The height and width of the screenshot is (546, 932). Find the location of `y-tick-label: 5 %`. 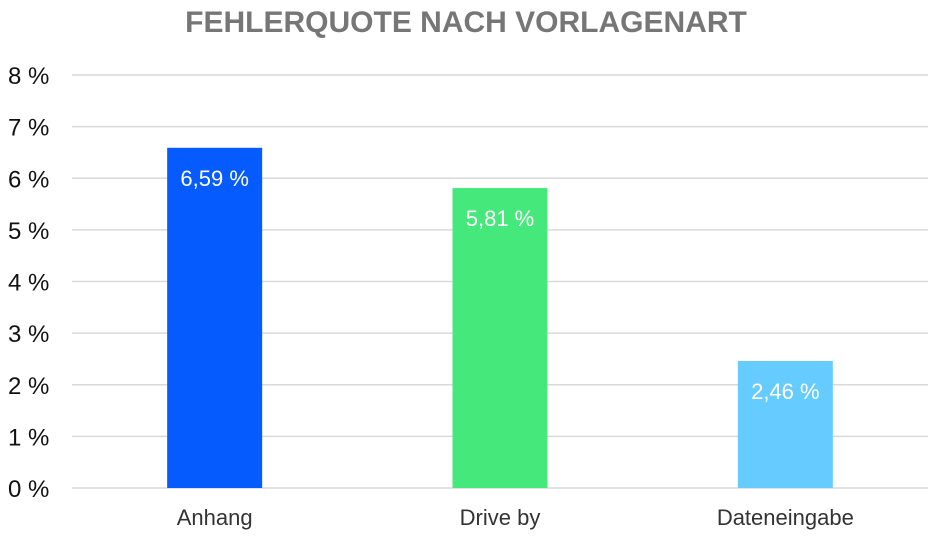

y-tick-label: 5 % is located at coordinates (28, 231).